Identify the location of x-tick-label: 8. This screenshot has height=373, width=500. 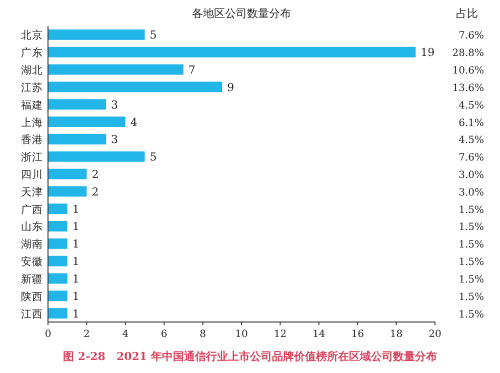
(203, 334).